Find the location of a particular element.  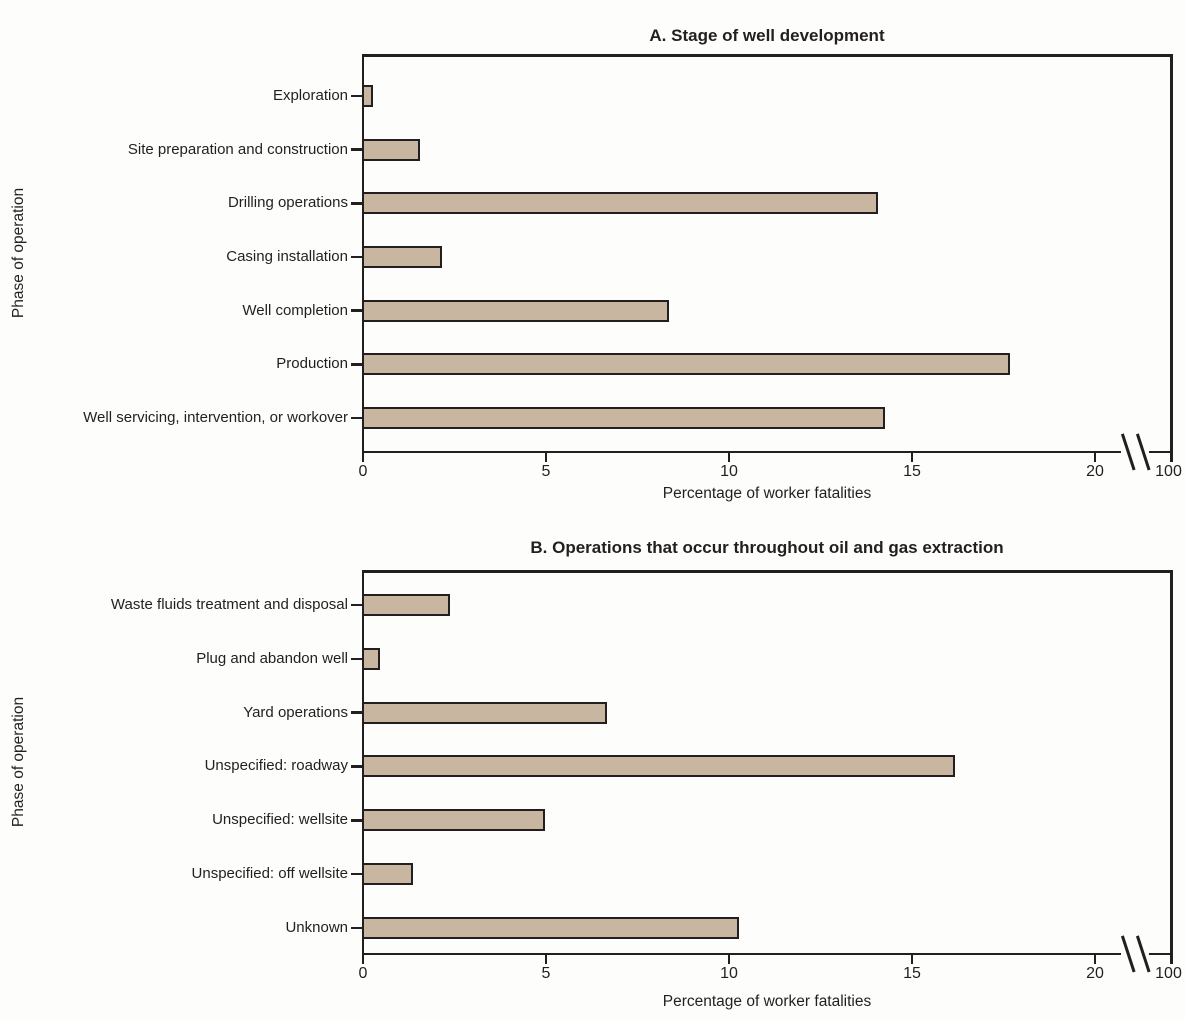

category-label: Unspecified: roadway is located at coordinates (276, 766).